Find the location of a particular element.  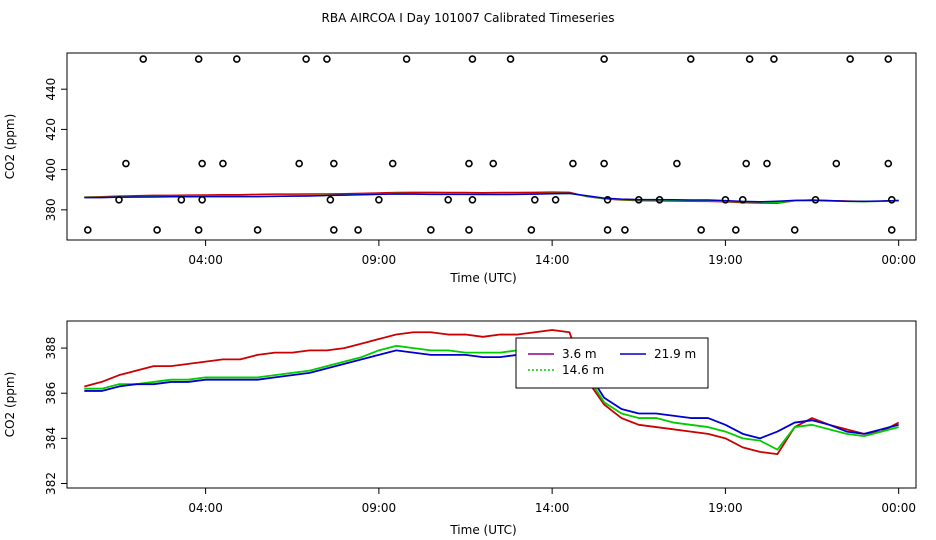

legend-label: 14.6 m is located at coordinates (583, 370).